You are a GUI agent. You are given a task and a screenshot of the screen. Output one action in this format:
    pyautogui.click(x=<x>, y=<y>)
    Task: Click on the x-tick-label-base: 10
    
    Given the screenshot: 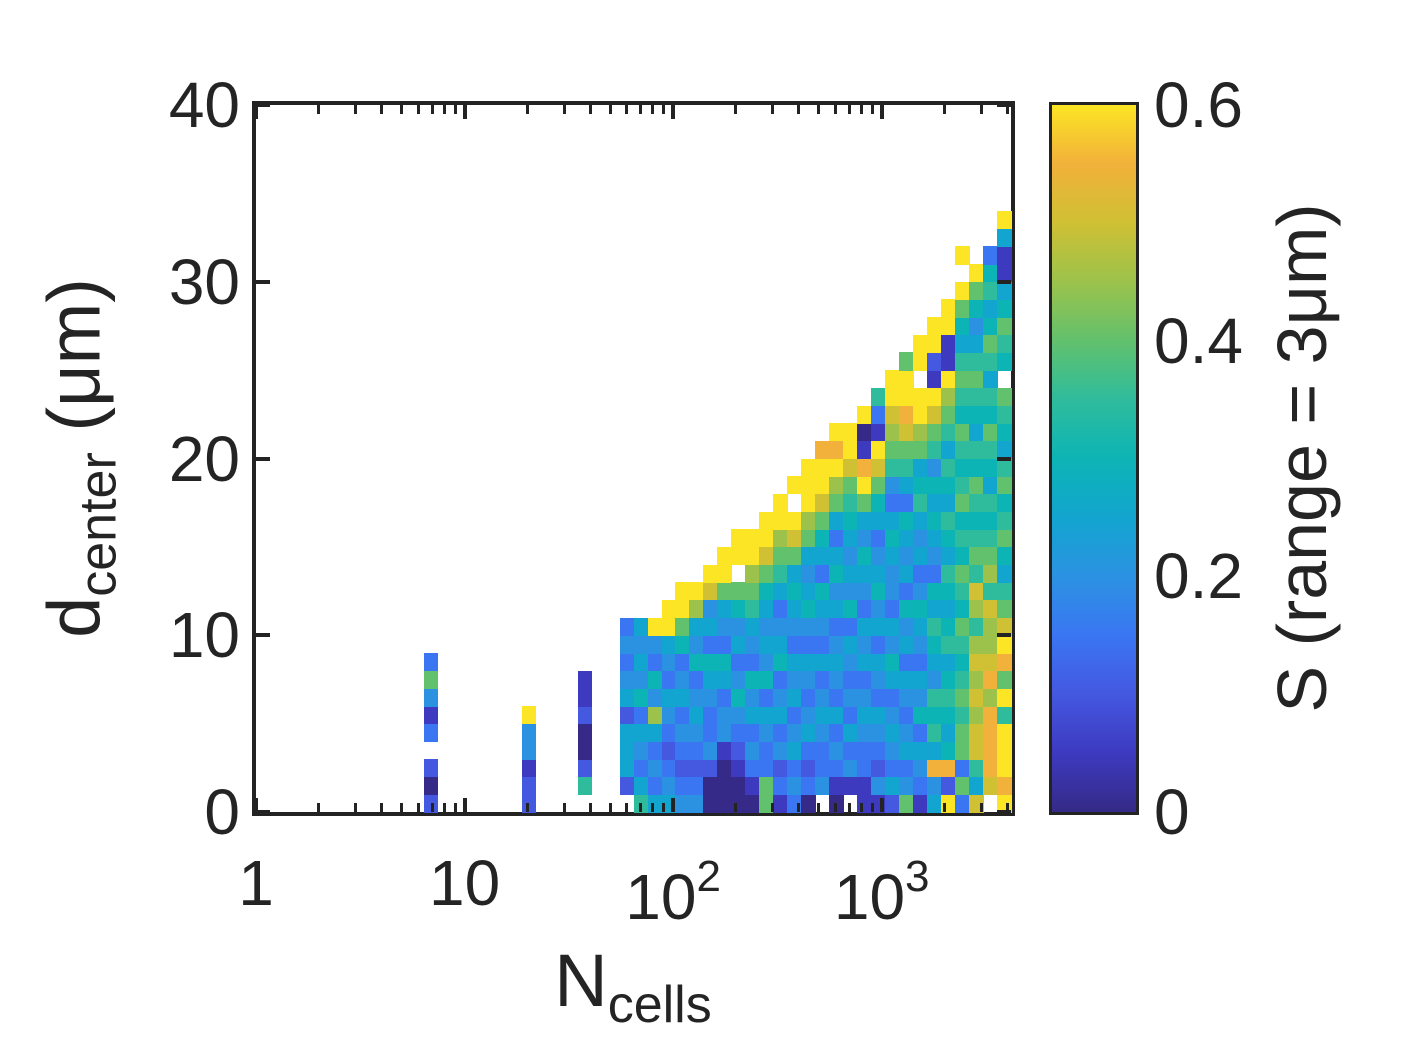 What is the action you would take?
    pyautogui.click(x=869, y=897)
    